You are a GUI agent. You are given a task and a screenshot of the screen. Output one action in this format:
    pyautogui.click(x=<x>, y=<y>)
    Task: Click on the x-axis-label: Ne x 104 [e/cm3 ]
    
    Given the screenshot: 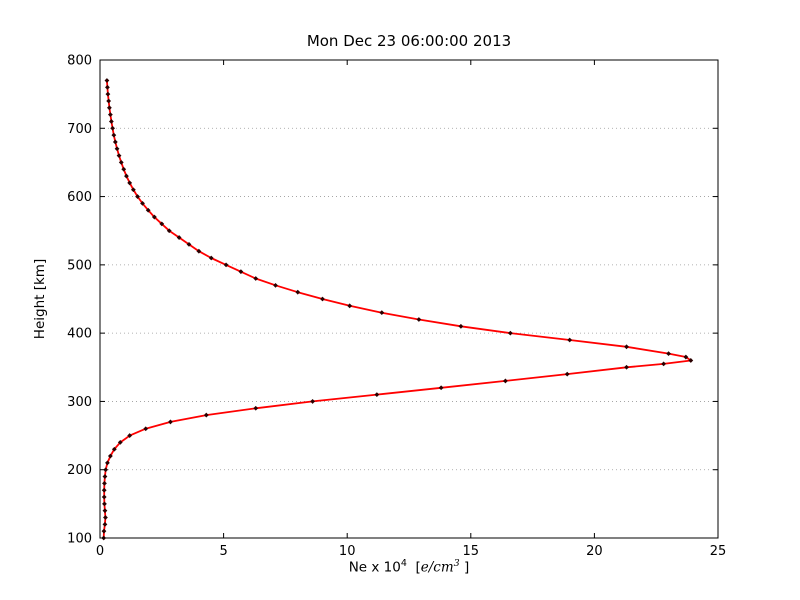 What is the action you would take?
    pyautogui.click(x=409, y=567)
    